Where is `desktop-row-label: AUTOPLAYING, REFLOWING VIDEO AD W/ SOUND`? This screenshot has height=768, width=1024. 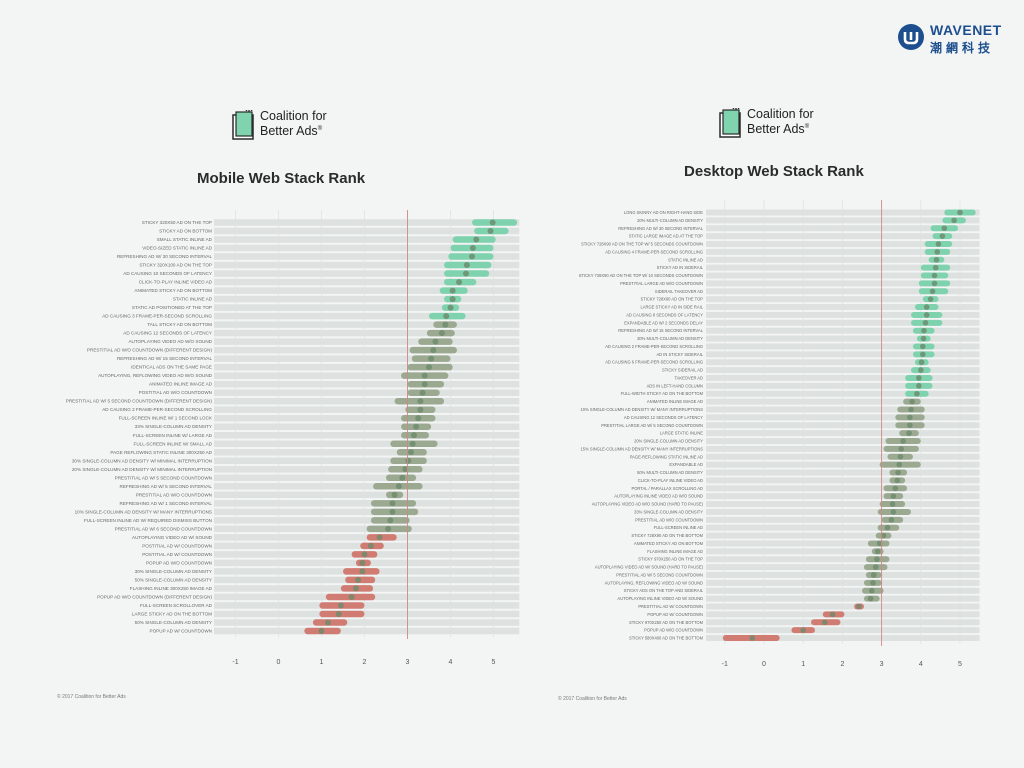
desktop-row-label: AUTOPLAYING, REFLOWING VIDEO AD W/ SOUND is located at coordinates (654, 582).